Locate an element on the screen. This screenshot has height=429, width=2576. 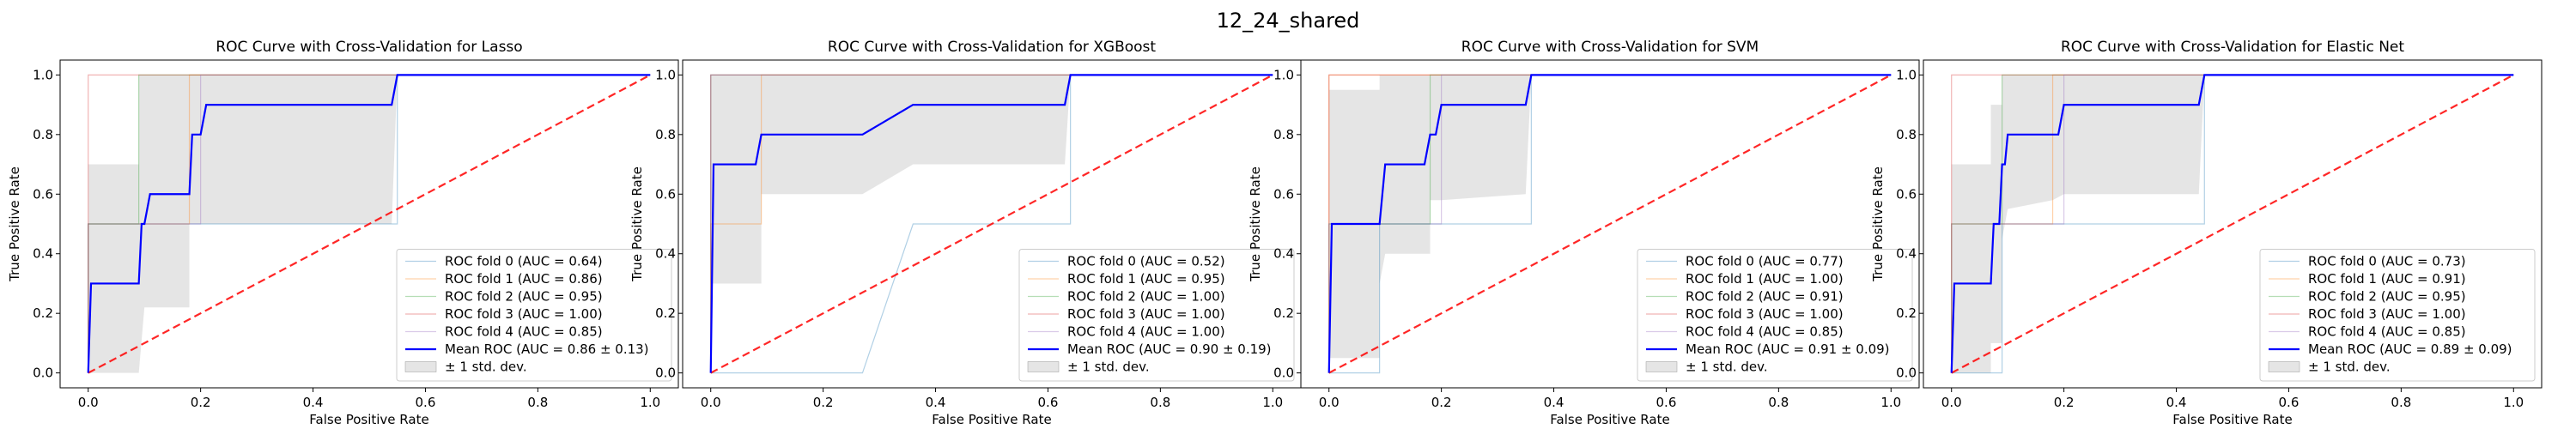
legend-entry: ROC fold 1 (AUC = 0.86) is located at coordinates (524, 279).